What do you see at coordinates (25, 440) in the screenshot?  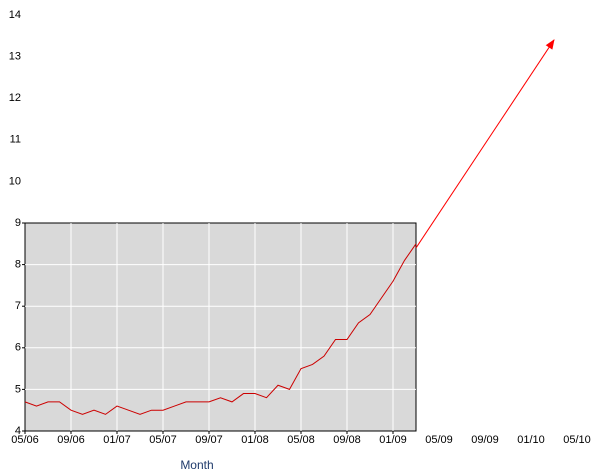 I see `x-tick-label: 05/06` at bounding box center [25, 440].